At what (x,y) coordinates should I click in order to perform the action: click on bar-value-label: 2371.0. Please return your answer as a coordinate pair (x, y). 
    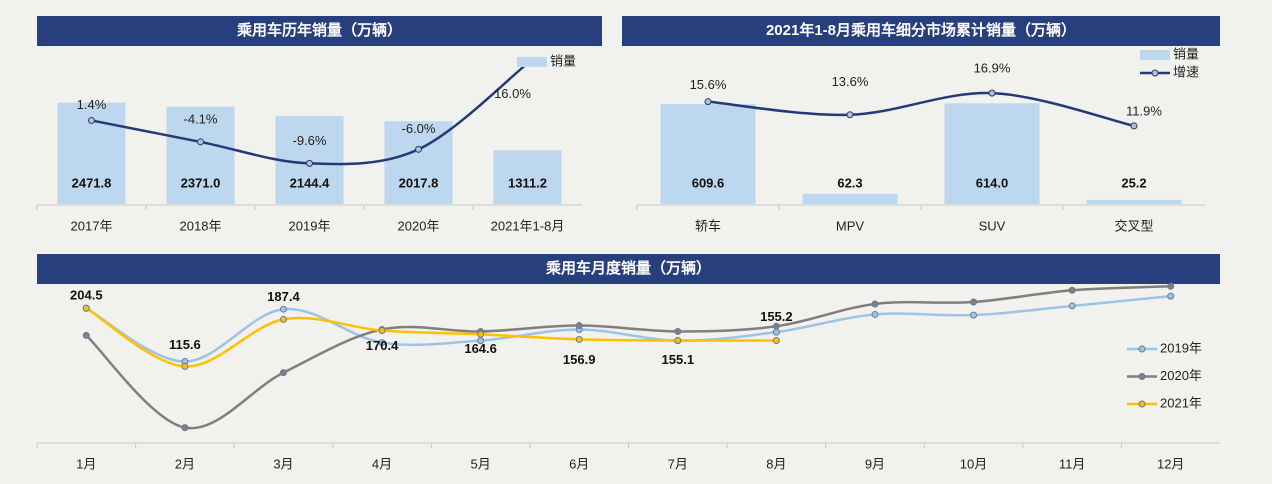
    Looking at the image, I should click on (201, 182).